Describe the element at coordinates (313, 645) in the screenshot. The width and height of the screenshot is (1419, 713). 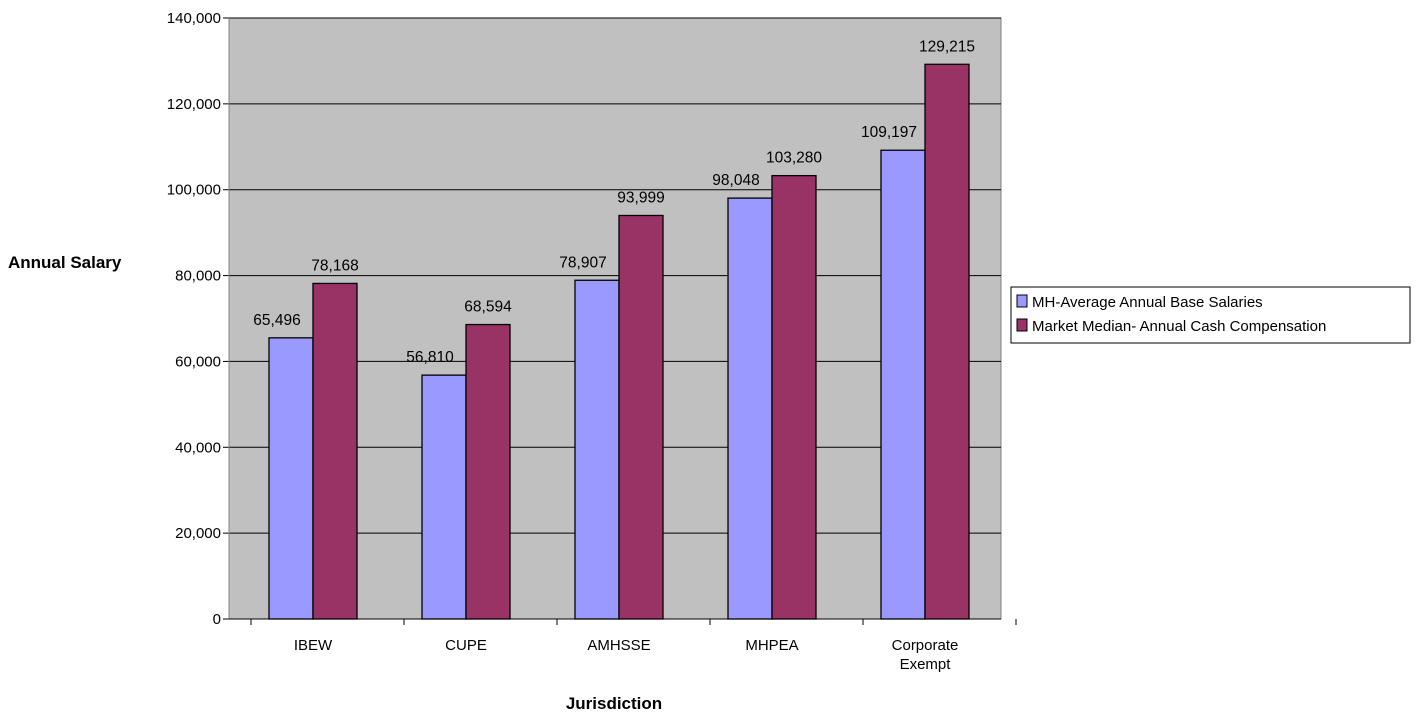
I see `x-tick-label: IBEW` at that location.